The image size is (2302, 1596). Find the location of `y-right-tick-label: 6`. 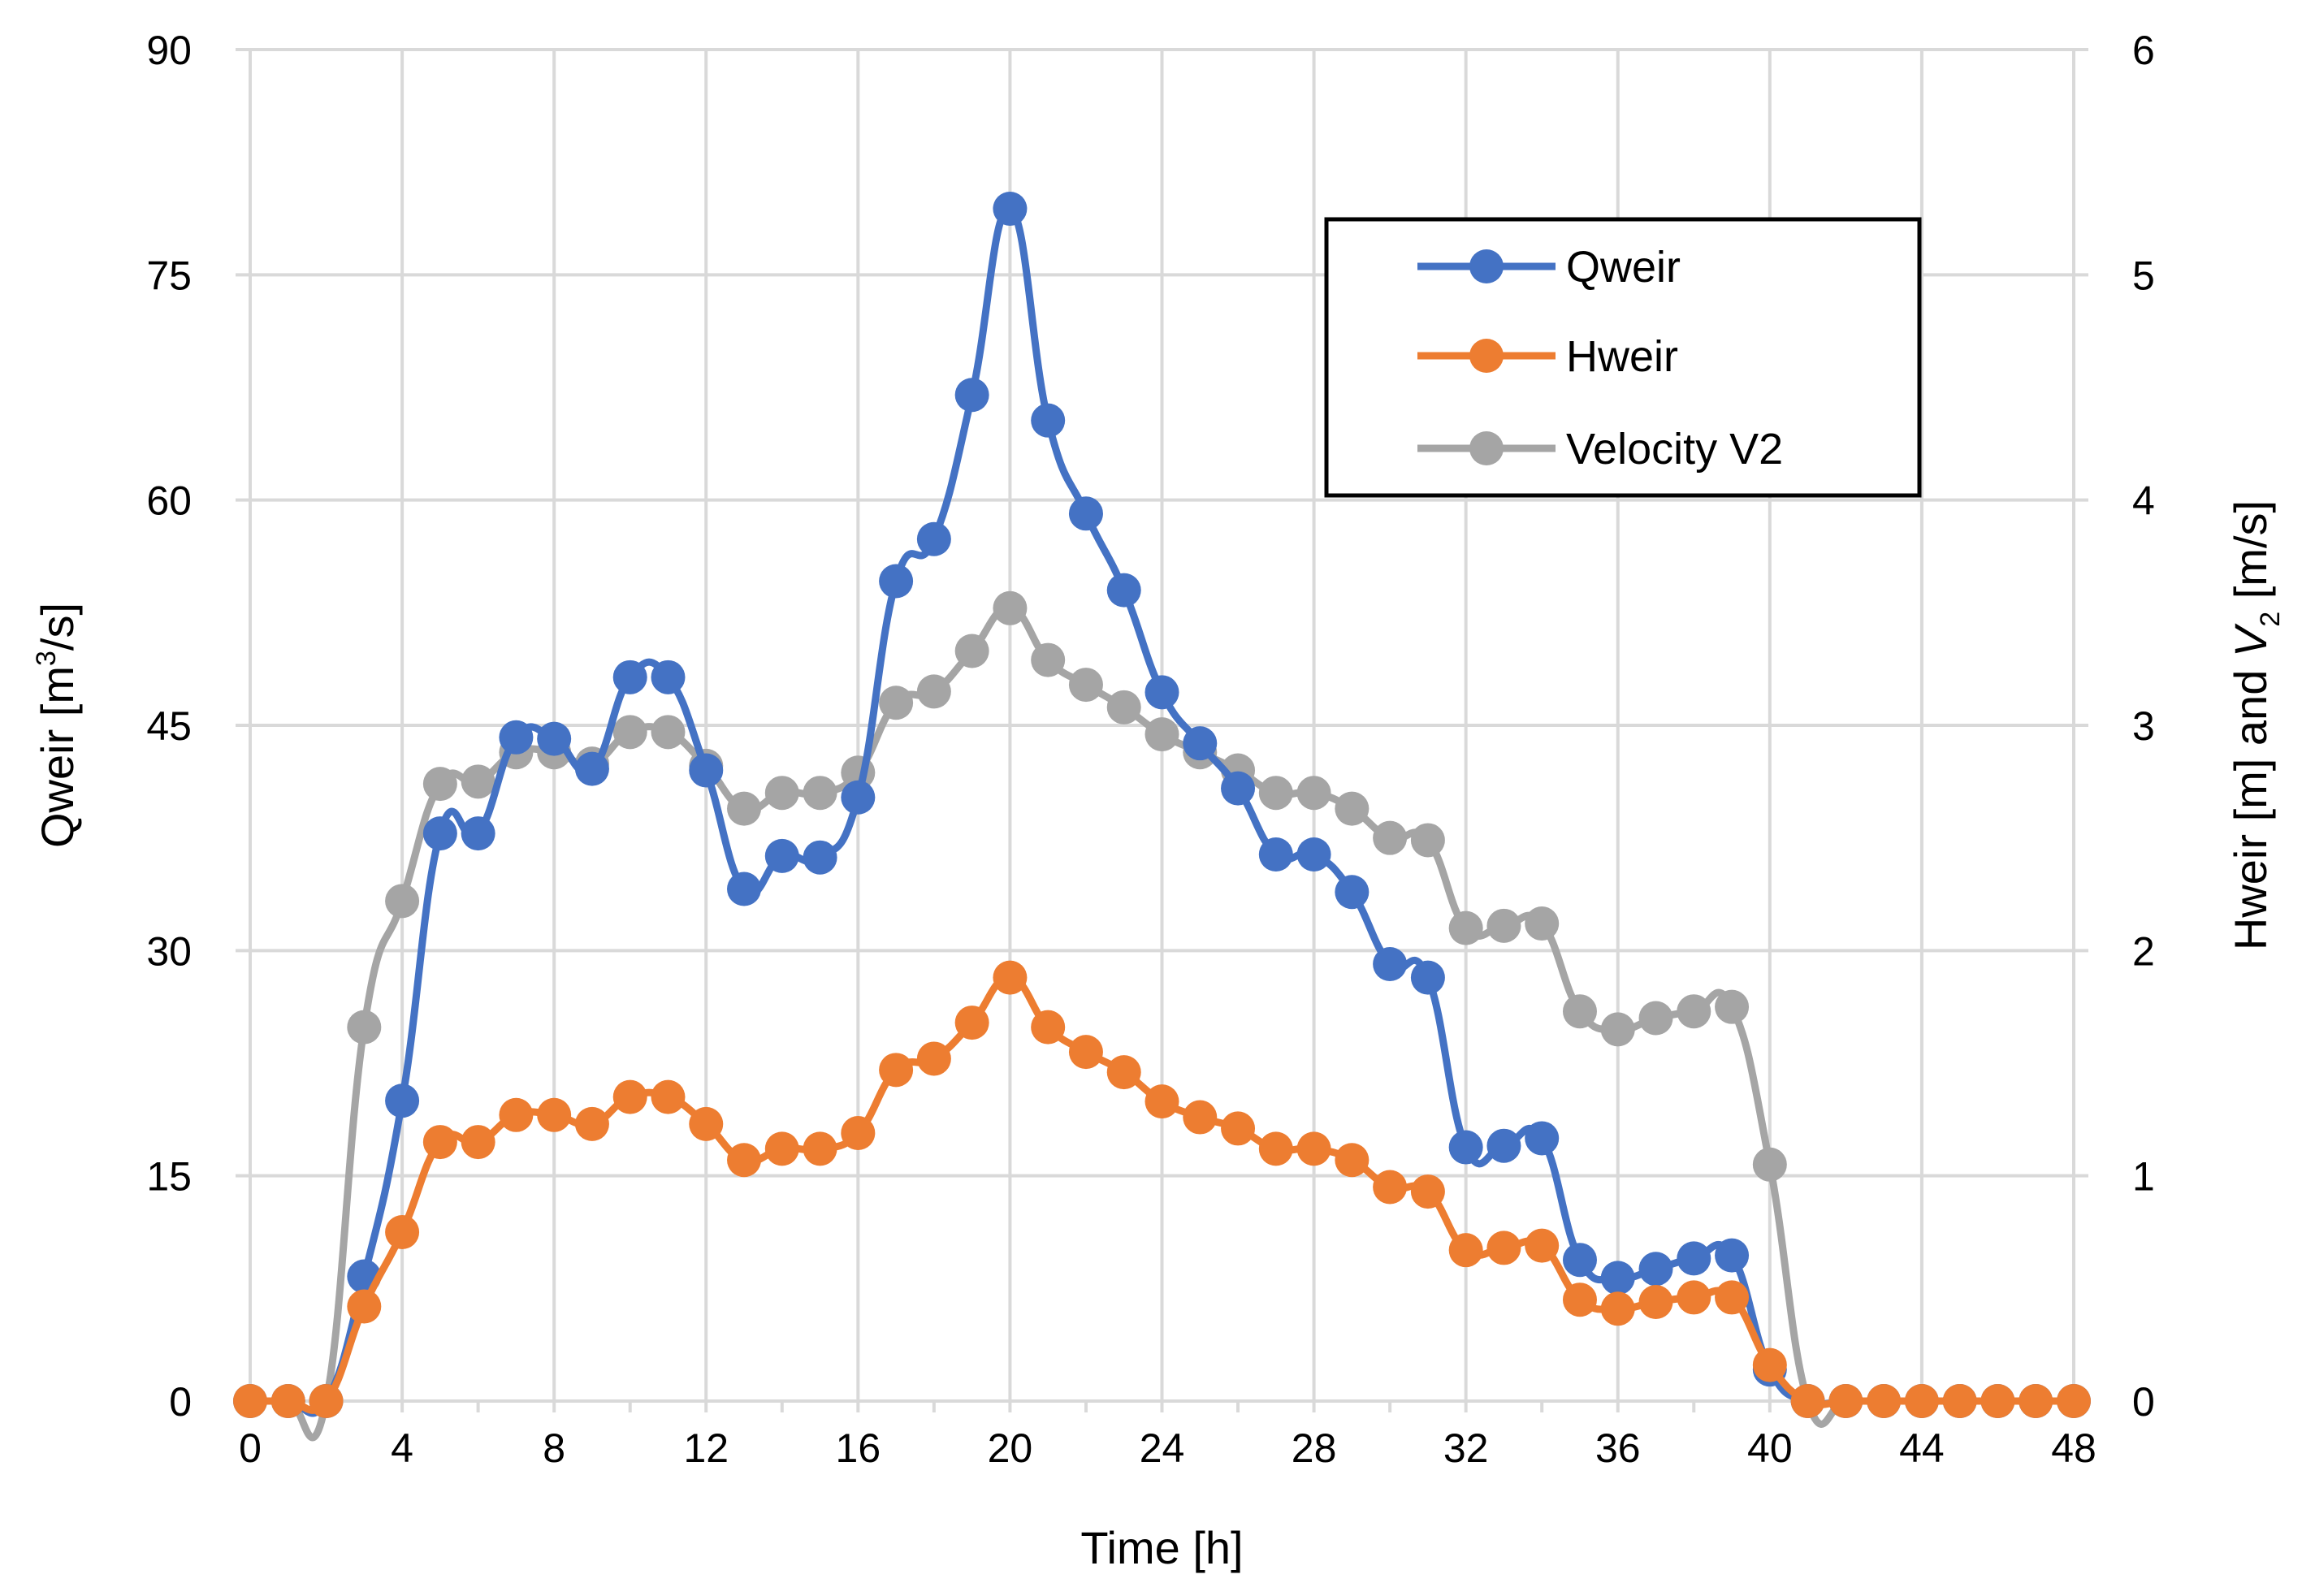

y-right-tick-label: 6 is located at coordinates (2143, 50).